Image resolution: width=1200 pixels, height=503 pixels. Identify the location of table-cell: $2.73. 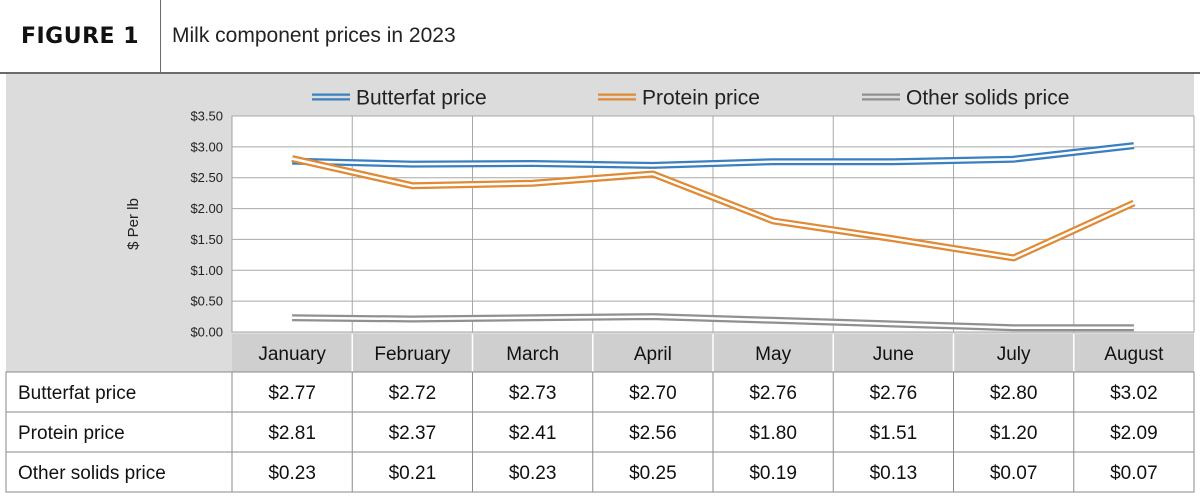
(533, 393).